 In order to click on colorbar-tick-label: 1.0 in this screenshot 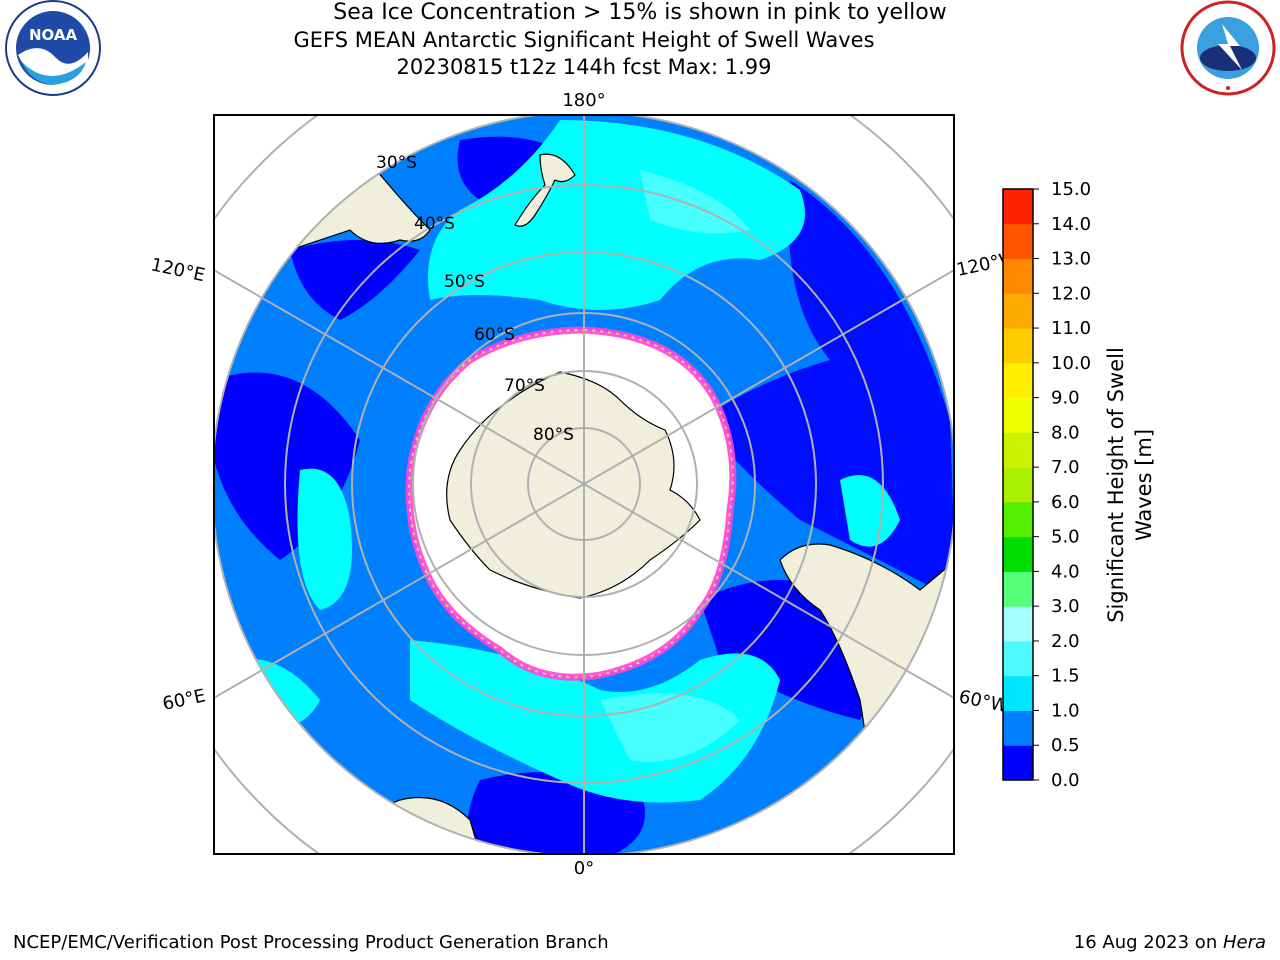, I will do `click(1065, 710)`.